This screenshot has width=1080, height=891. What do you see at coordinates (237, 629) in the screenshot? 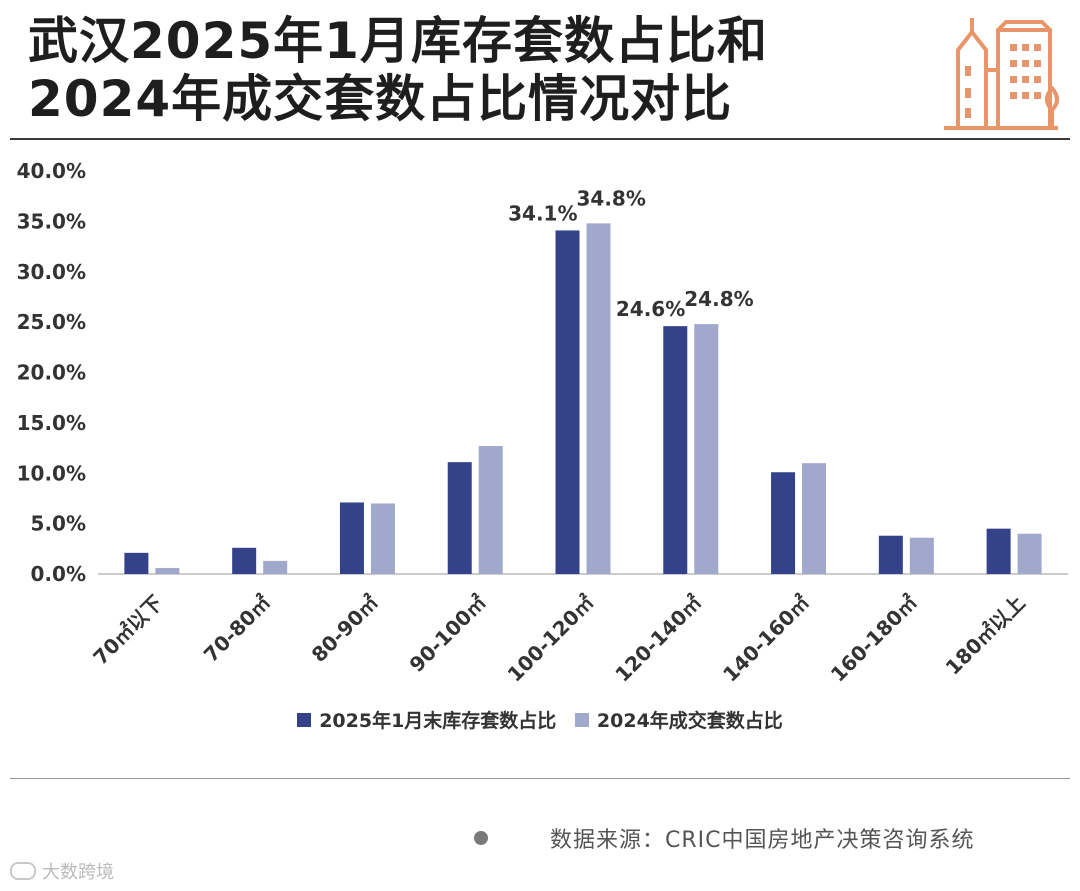
I see `x-tick-label: 70-80㎡` at bounding box center [237, 629].